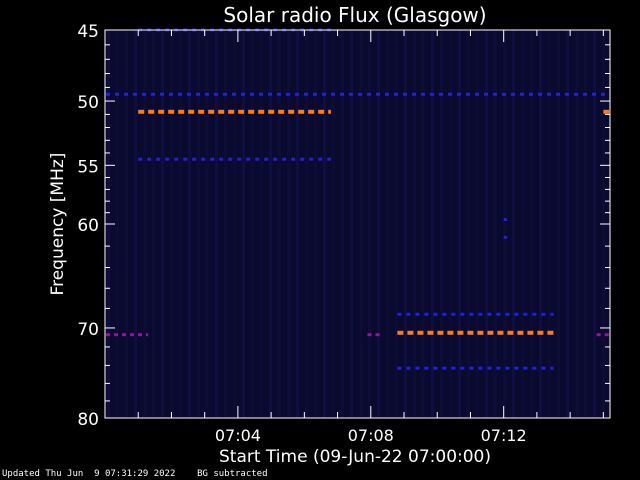 The height and width of the screenshot is (480, 640). Describe the element at coordinates (354, 15) in the screenshot. I see `chart-title: Solar radio Flux (Glasgow)` at that location.